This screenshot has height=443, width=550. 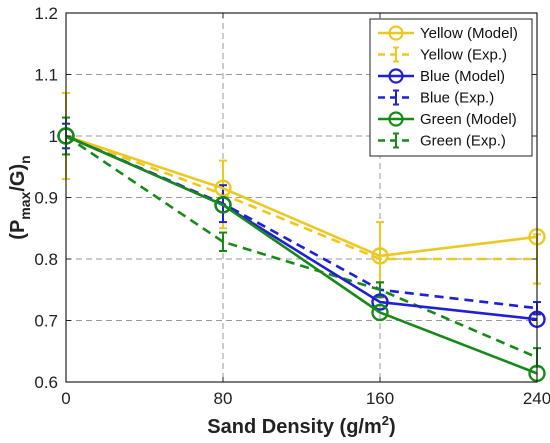 I want to click on y-tick-label: 0.7, so click(x=46, y=321).